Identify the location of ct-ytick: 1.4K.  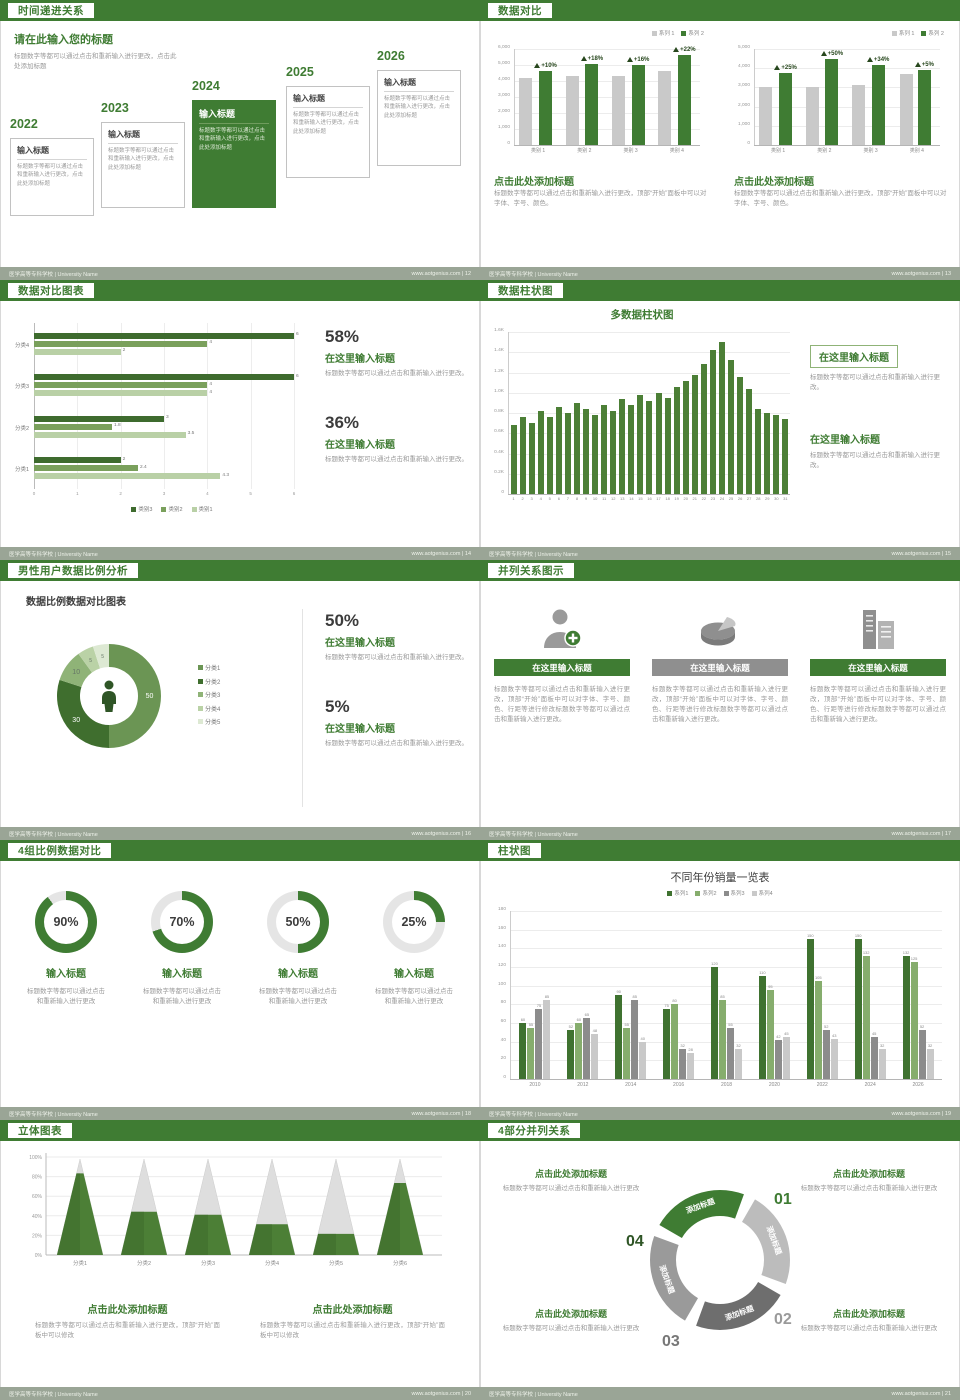
(499, 351).